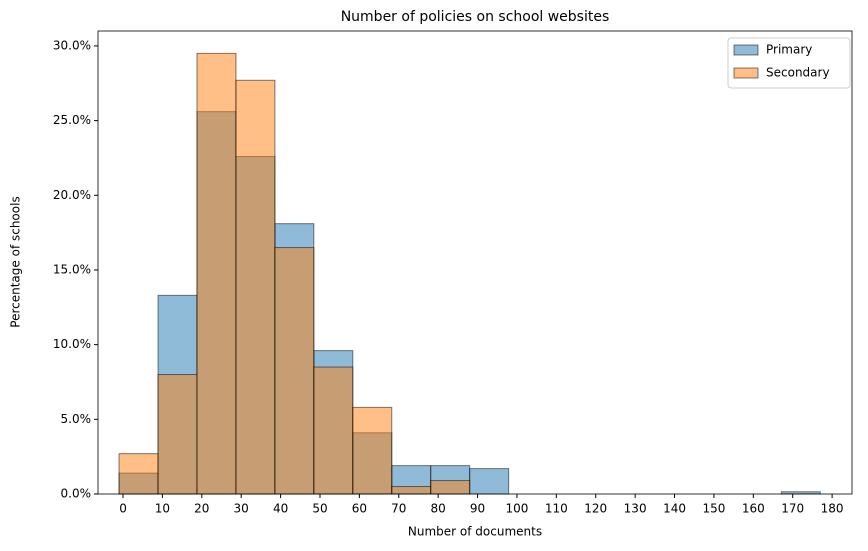 This screenshot has width=868, height=551. Describe the element at coordinates (832, 509) in the screenshot. I see `x-tick-label: 180` at that location.